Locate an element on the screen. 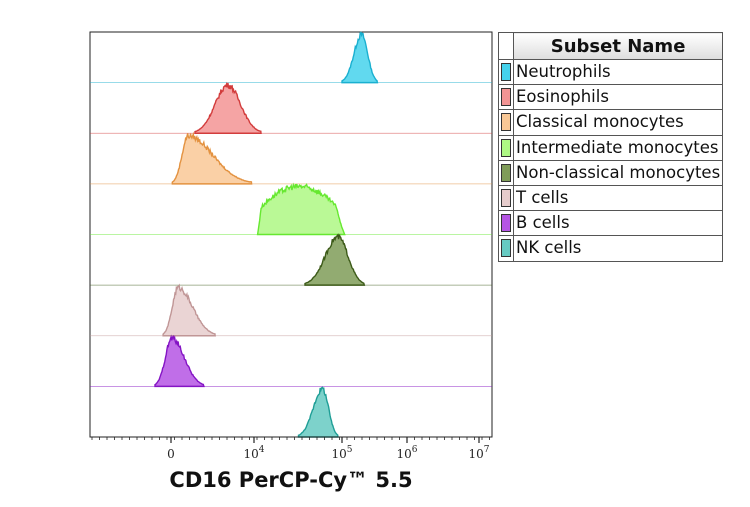  legend-label: Intermediate monocytes is located at coordinates (618, 147).